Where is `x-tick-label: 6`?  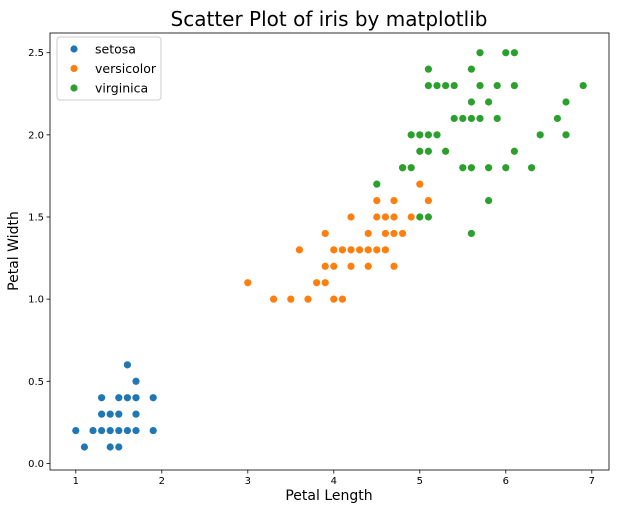
x-tick-label: 6 is located at coordinates (506, 481).